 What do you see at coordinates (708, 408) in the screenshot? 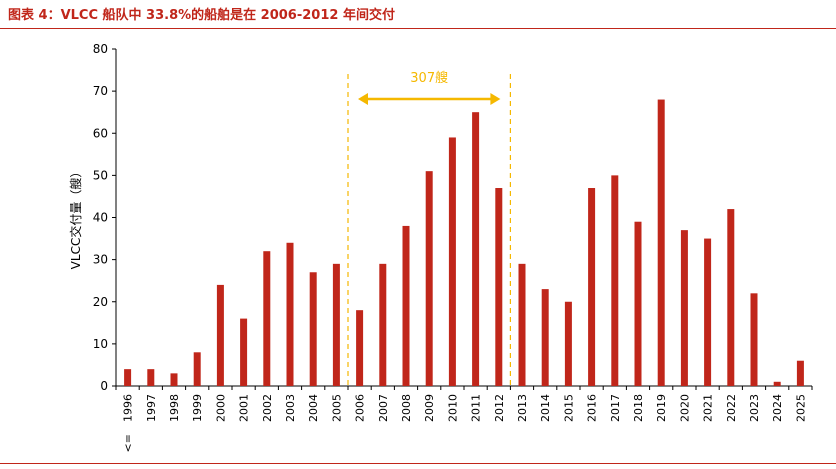
I see `x-tick-label: 2021` at bounding box center [708, 408].